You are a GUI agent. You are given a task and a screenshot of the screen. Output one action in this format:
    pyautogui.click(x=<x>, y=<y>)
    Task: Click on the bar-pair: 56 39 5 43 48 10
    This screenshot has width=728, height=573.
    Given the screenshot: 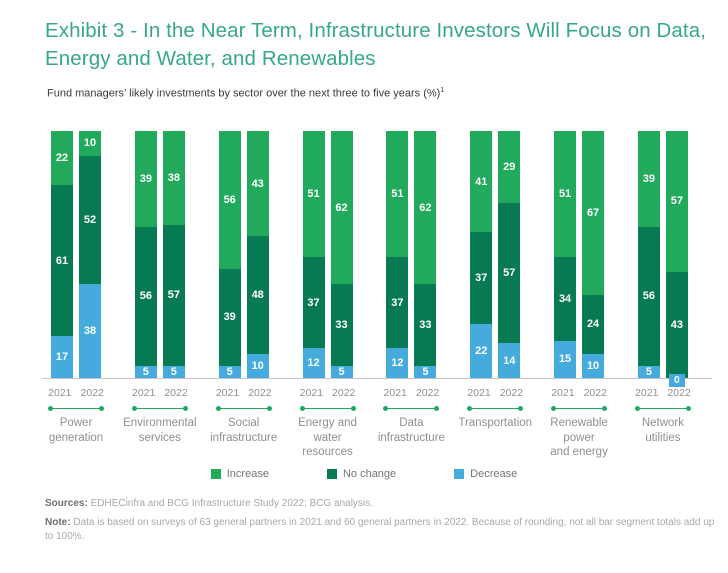 What is the action you would take?
    pyautogui.click(x=243, y=254)
    